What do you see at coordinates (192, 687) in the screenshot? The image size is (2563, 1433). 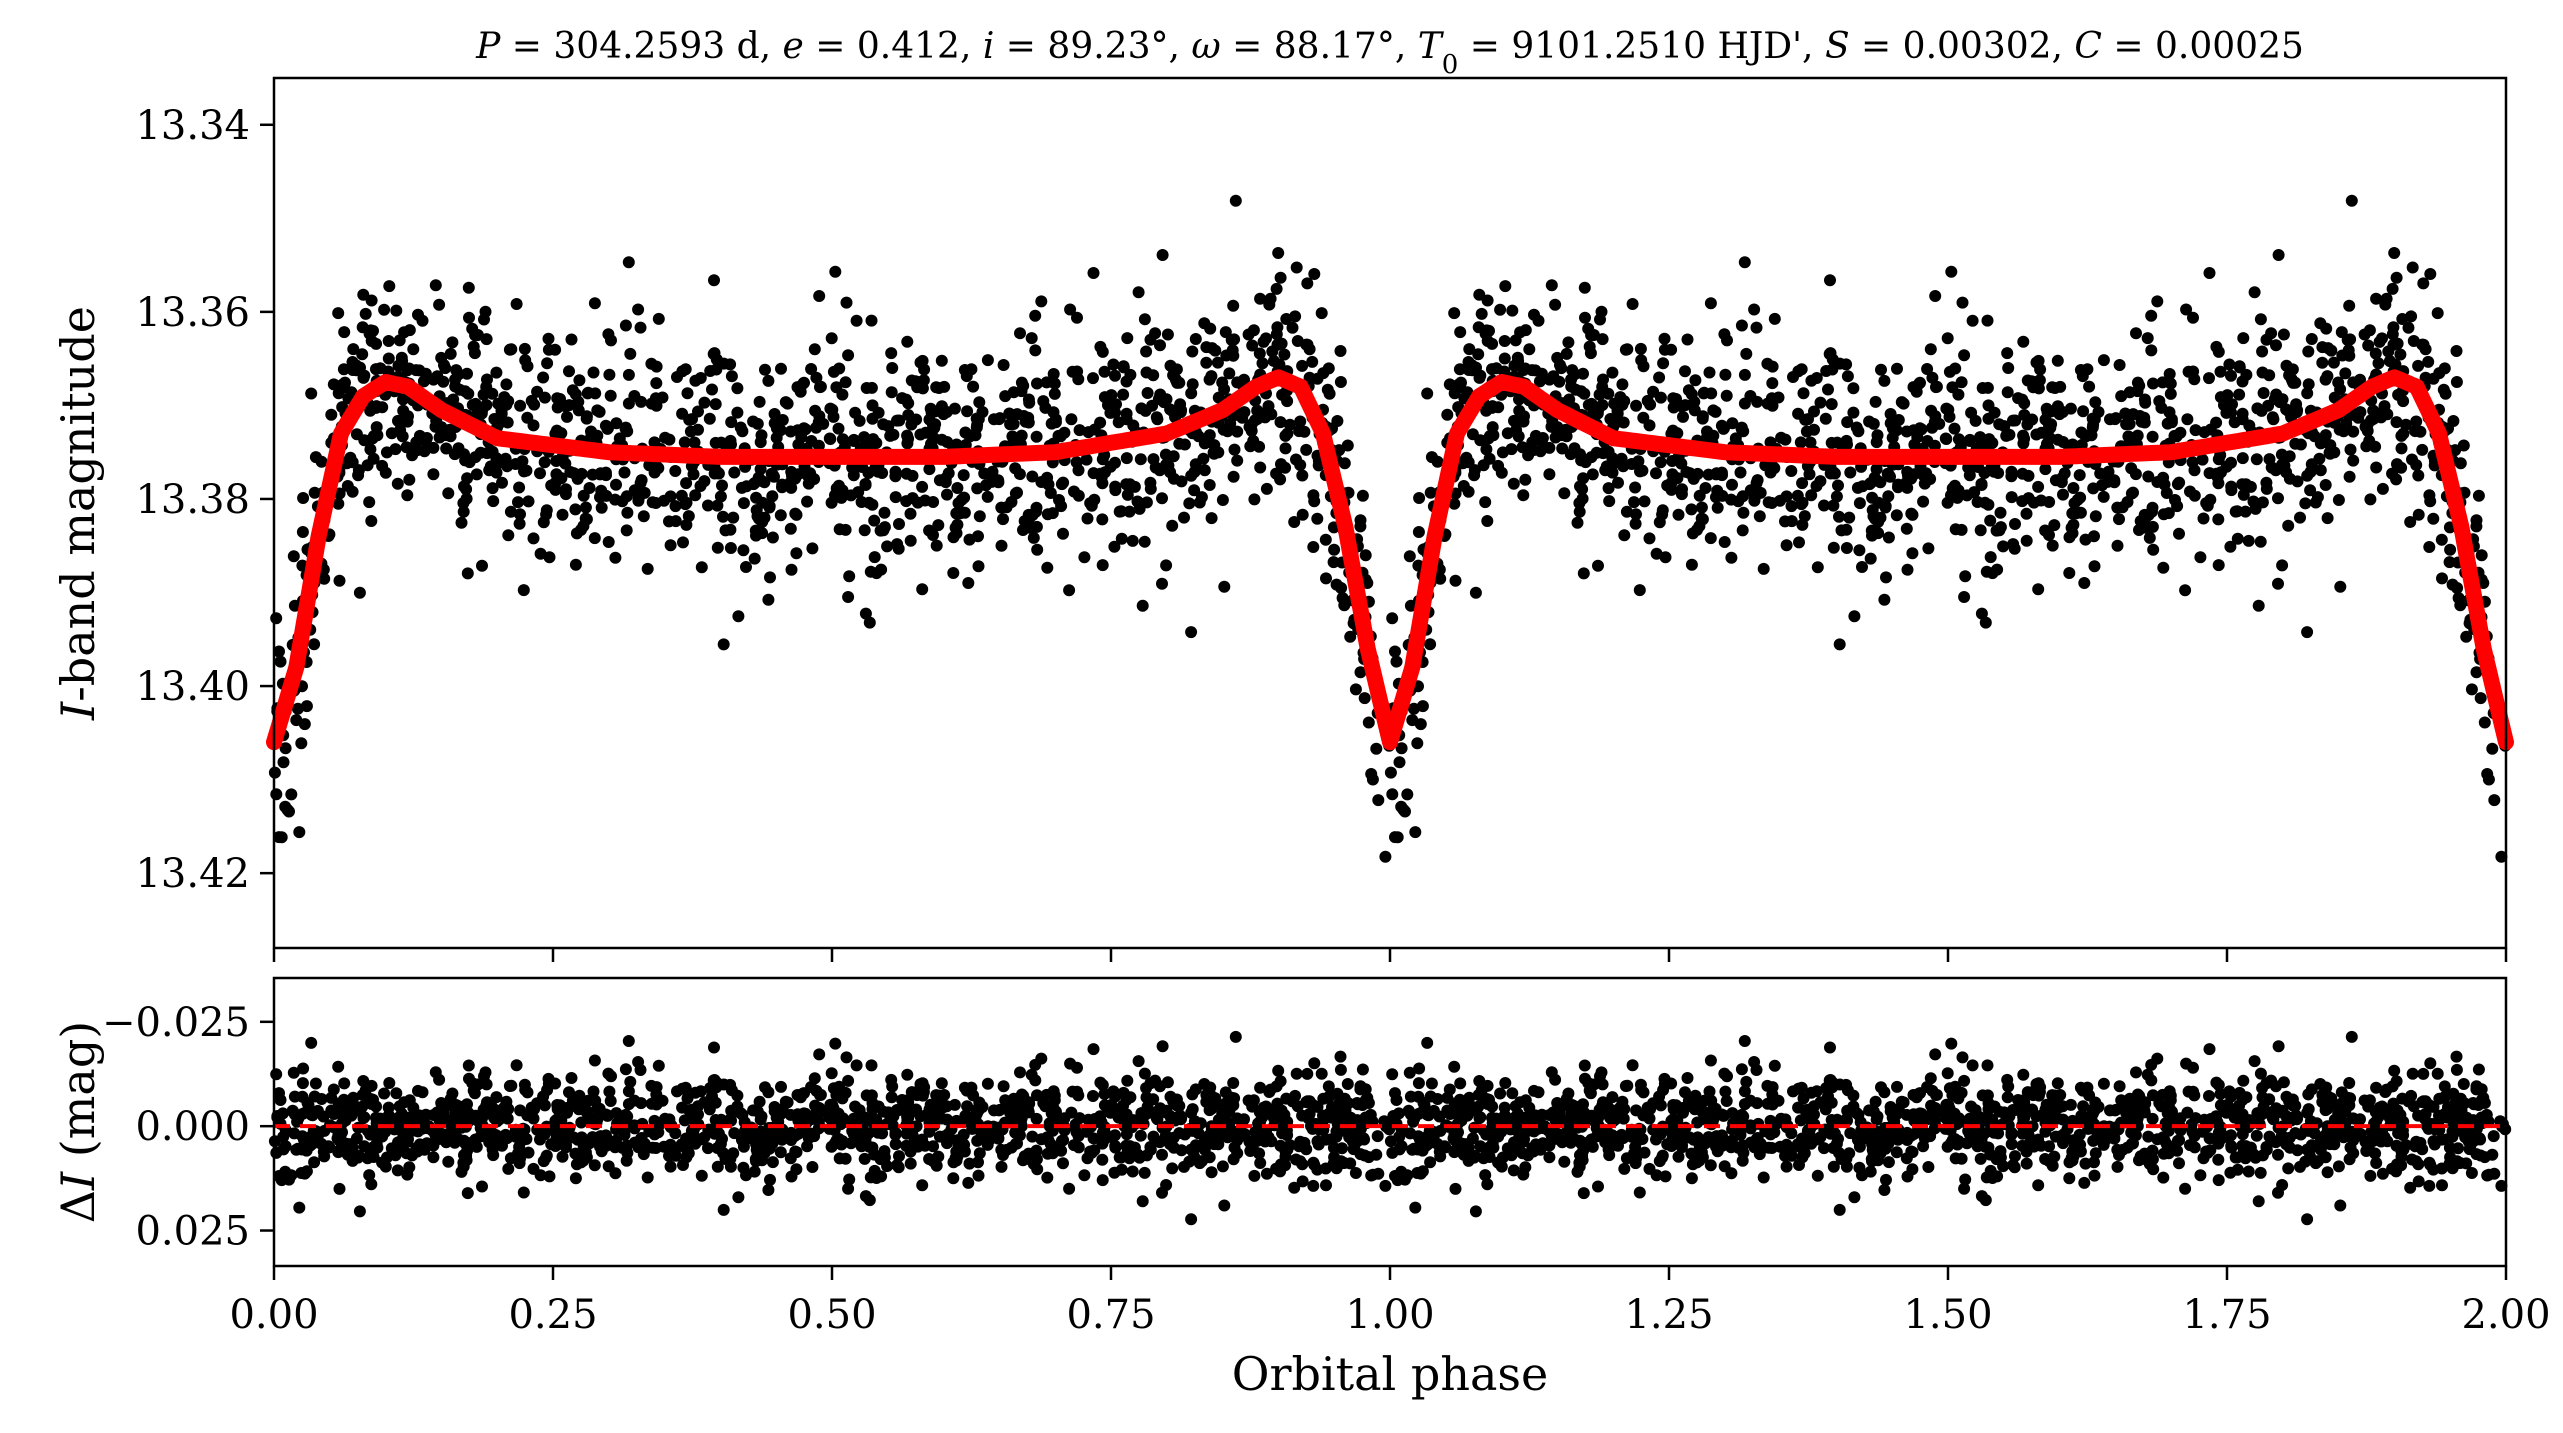 I see `y-tick-label: 13.40` at bounding box center [192, 687].